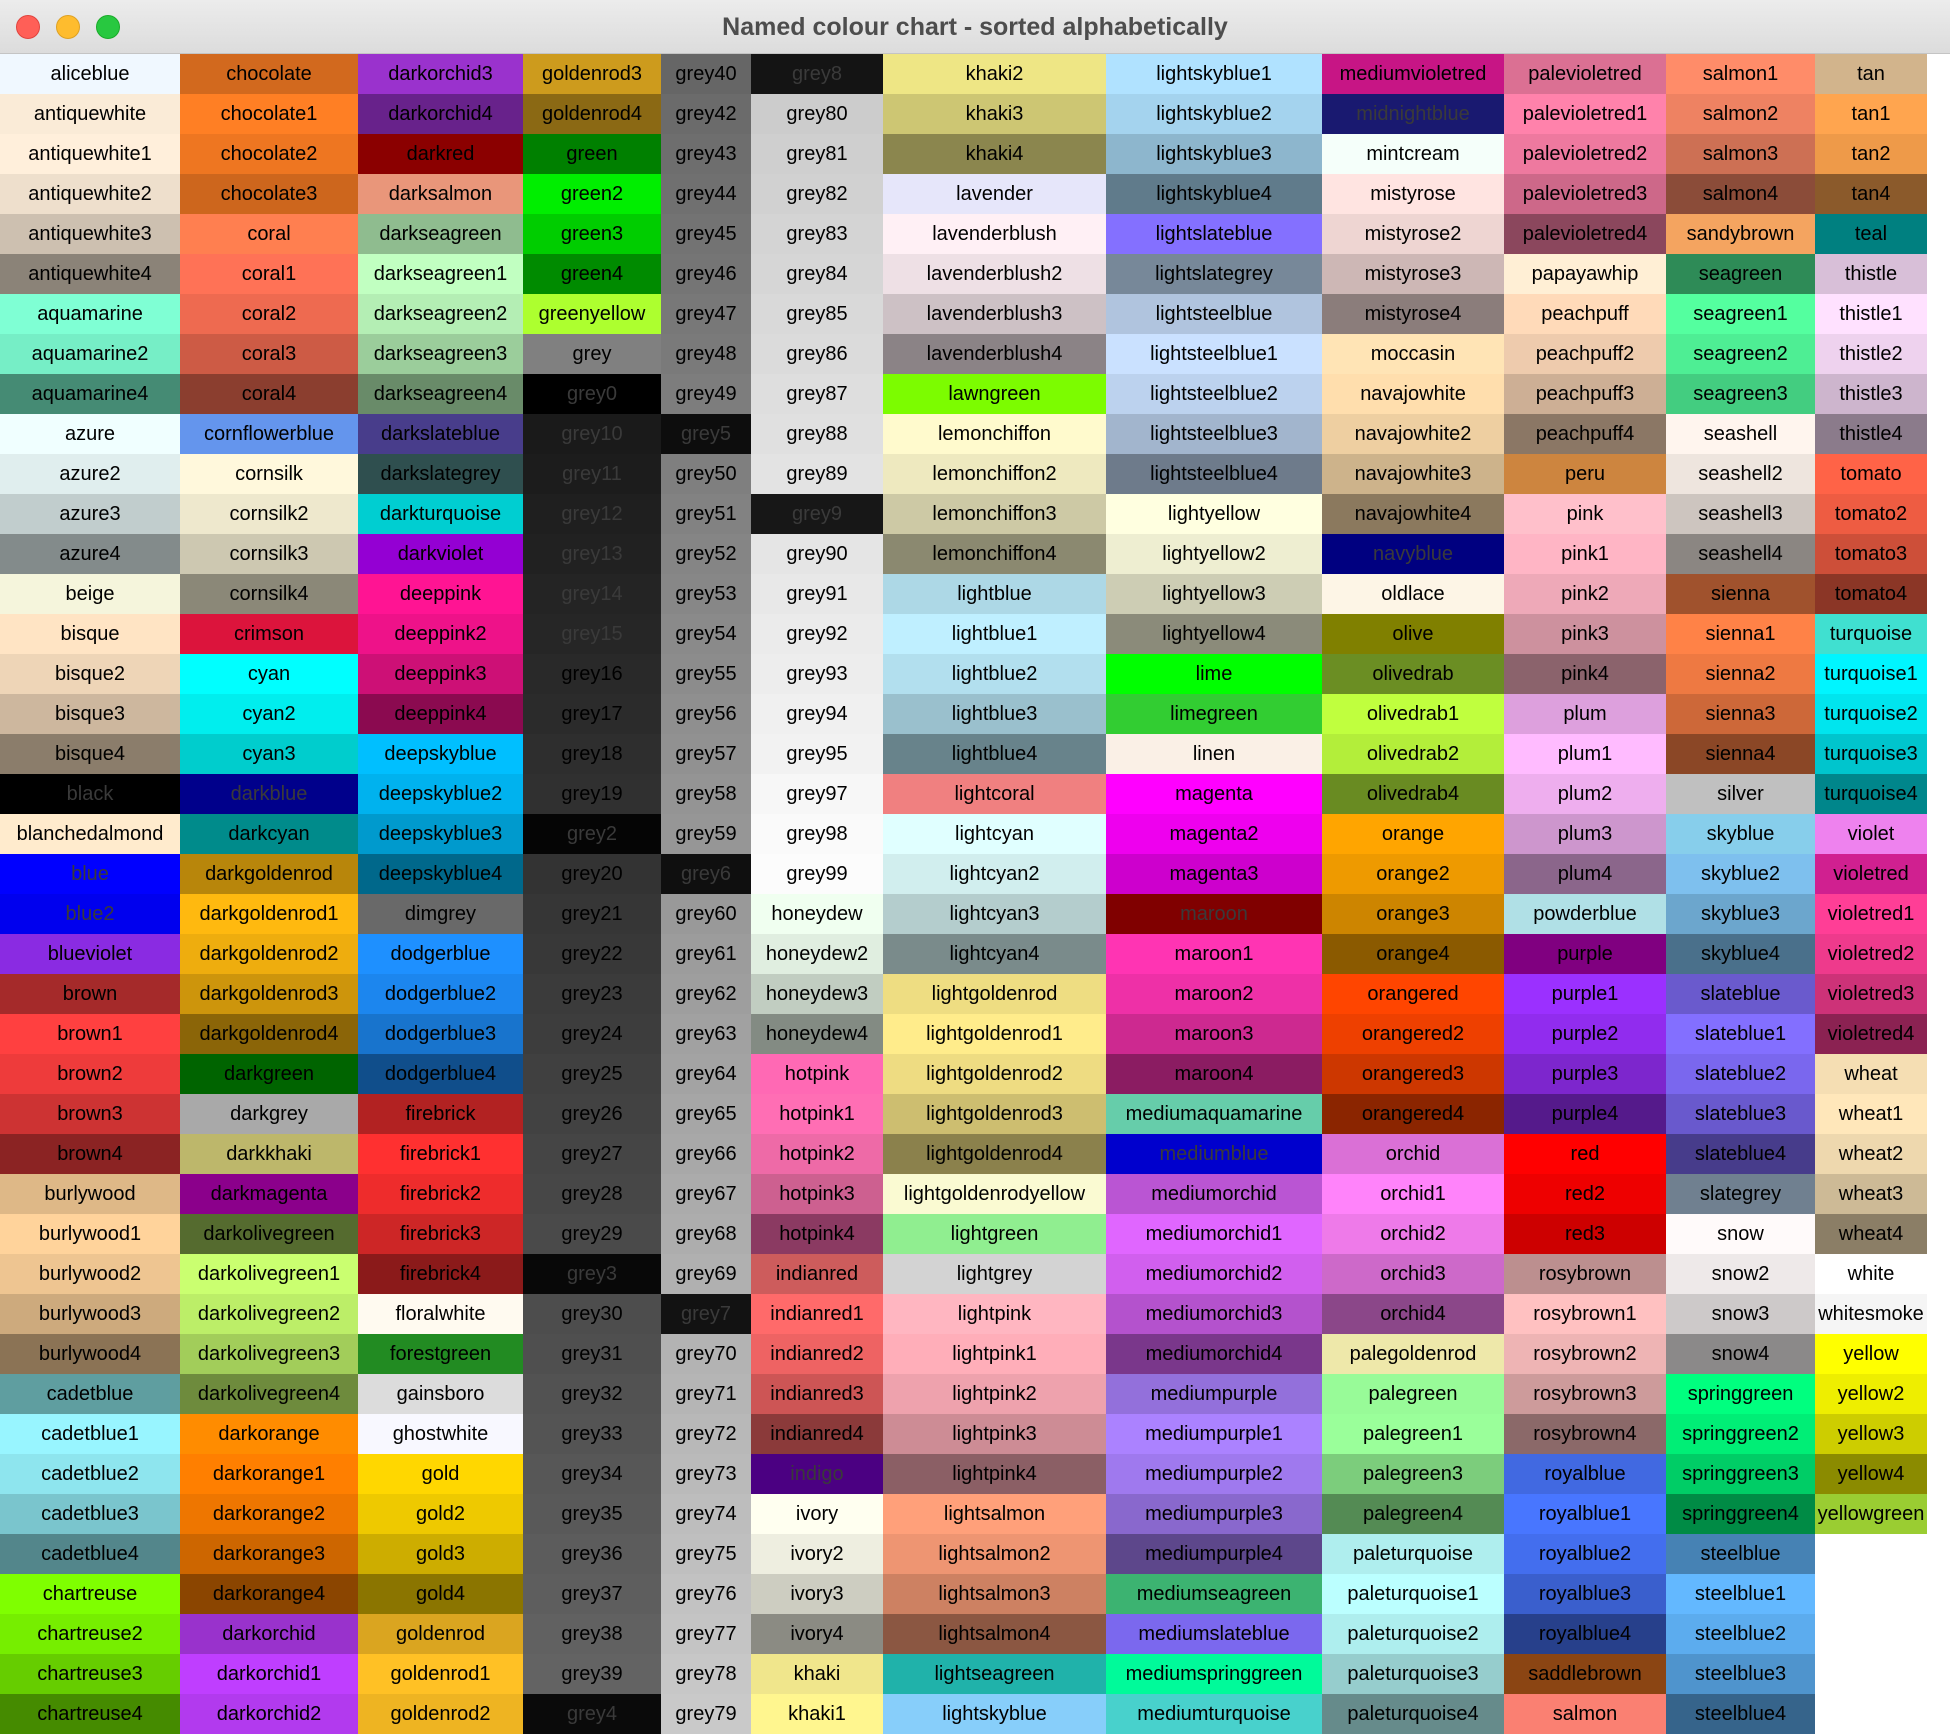 Image resolution: width=1950 pixels, height=1736 pixels. What do you see at coordinates (1585, 914) in the screenshot?
I see `colour-swatch: powderblue` at bounding box center [1585, 914].